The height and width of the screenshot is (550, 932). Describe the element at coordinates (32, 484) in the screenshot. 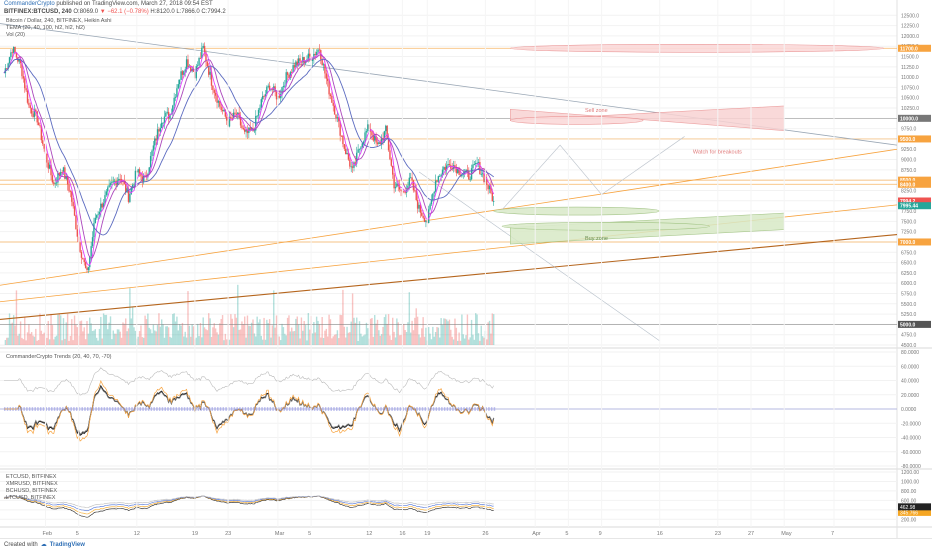

I see `pair-label-xmr: XMRUSD, BITFINEX` at that location.